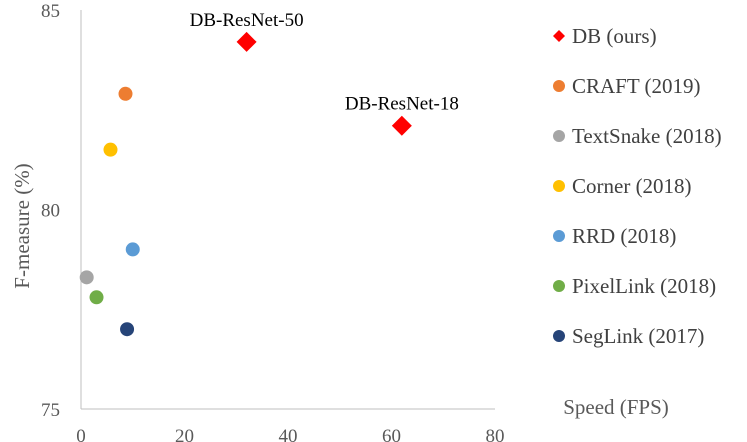  I want to click on legend-label: PixelLink (2018), so click(644, 286).